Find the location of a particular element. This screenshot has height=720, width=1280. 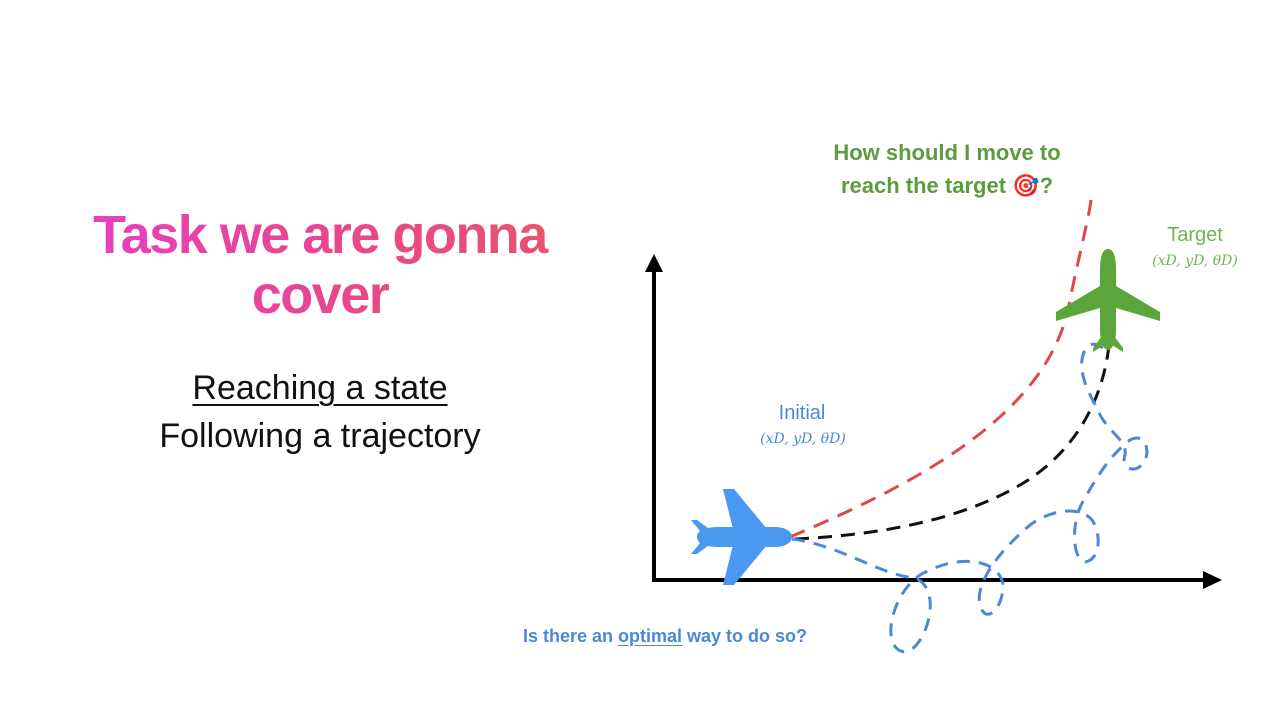

y-axis-arrow is located at coordinates (654, 263).